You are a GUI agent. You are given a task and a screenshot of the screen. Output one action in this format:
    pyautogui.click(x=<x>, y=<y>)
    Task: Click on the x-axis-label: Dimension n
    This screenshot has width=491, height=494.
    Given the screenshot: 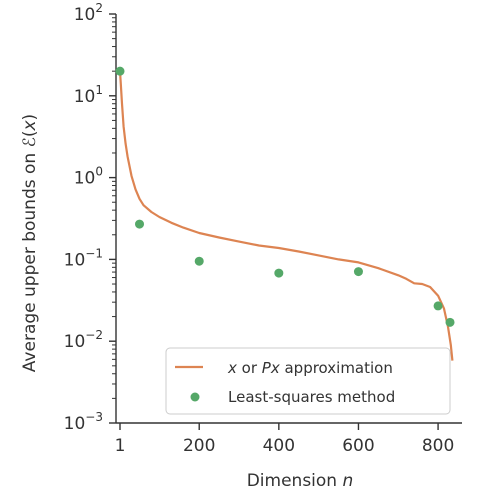 What is the action you would take?
    pyautogui.click(x=300, y=481)
    